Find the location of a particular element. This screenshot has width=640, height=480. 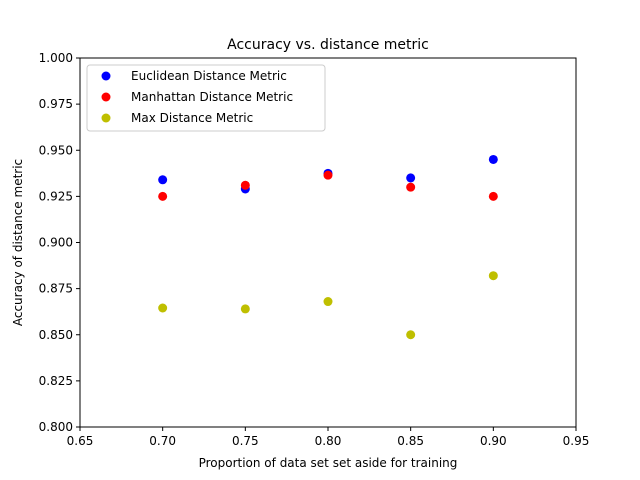

legend-label: Max Distance Metric is located at coordinates (192, 118).